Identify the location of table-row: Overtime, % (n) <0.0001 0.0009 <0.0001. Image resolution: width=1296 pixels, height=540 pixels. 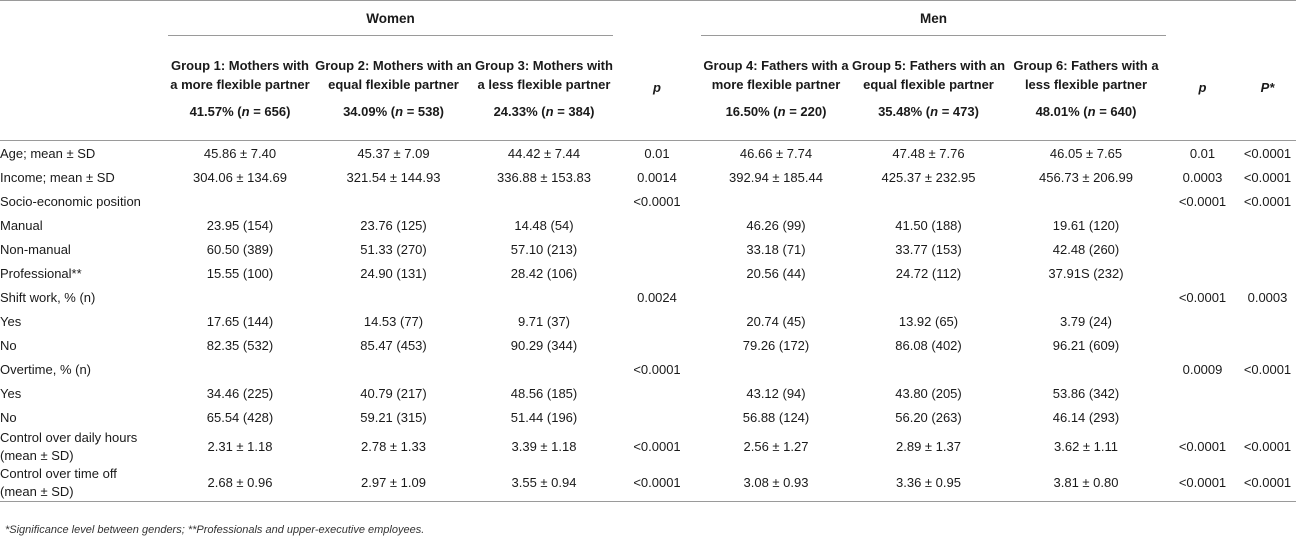
(646, 369).